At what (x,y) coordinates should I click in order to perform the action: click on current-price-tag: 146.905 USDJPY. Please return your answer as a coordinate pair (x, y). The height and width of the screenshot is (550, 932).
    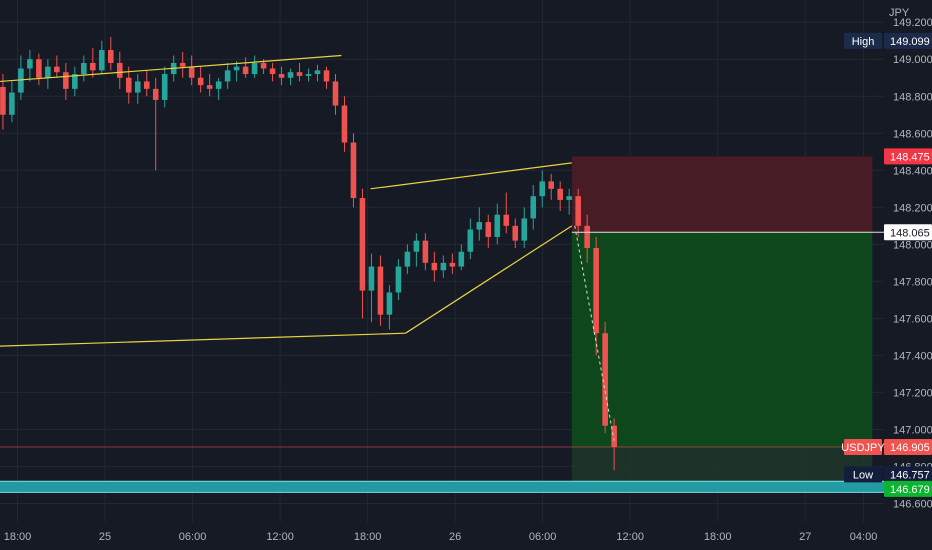
    Looking at the image, I should click on (886, 447).